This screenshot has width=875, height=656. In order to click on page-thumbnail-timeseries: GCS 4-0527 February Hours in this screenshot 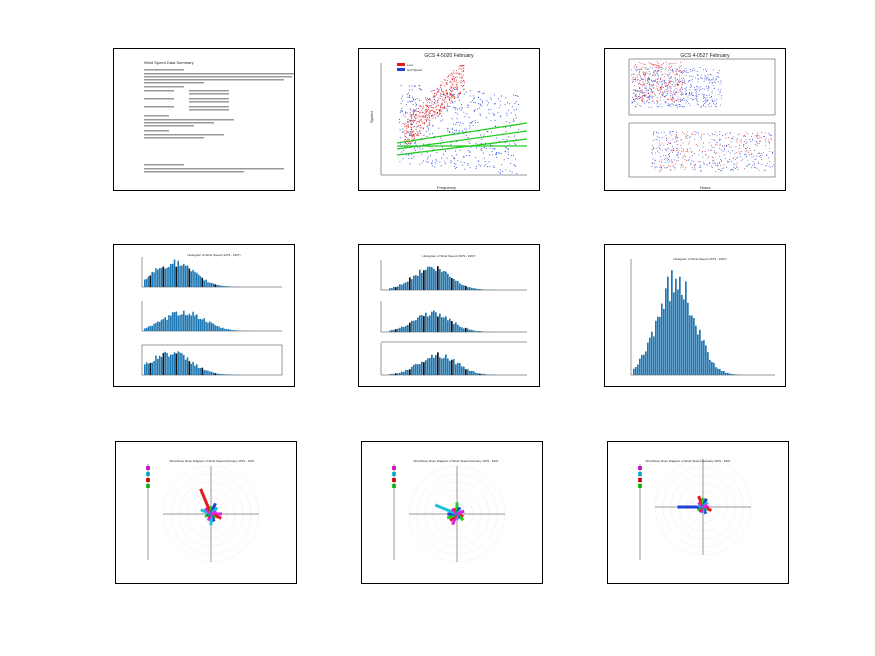, I will do `click(695, 119)`.